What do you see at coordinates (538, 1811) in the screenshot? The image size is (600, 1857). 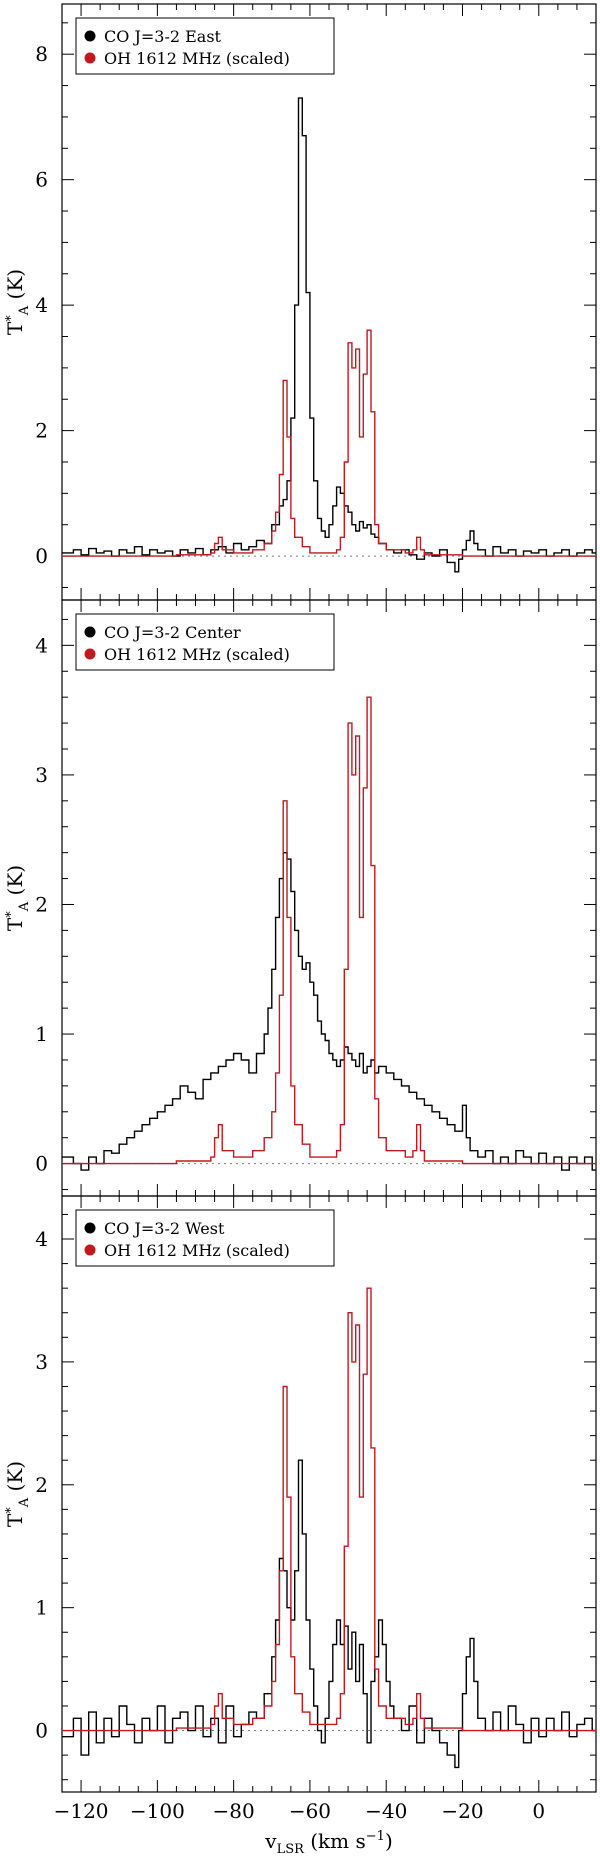 I see `x-tick-label: 0` at bounding box center [538, 1811].